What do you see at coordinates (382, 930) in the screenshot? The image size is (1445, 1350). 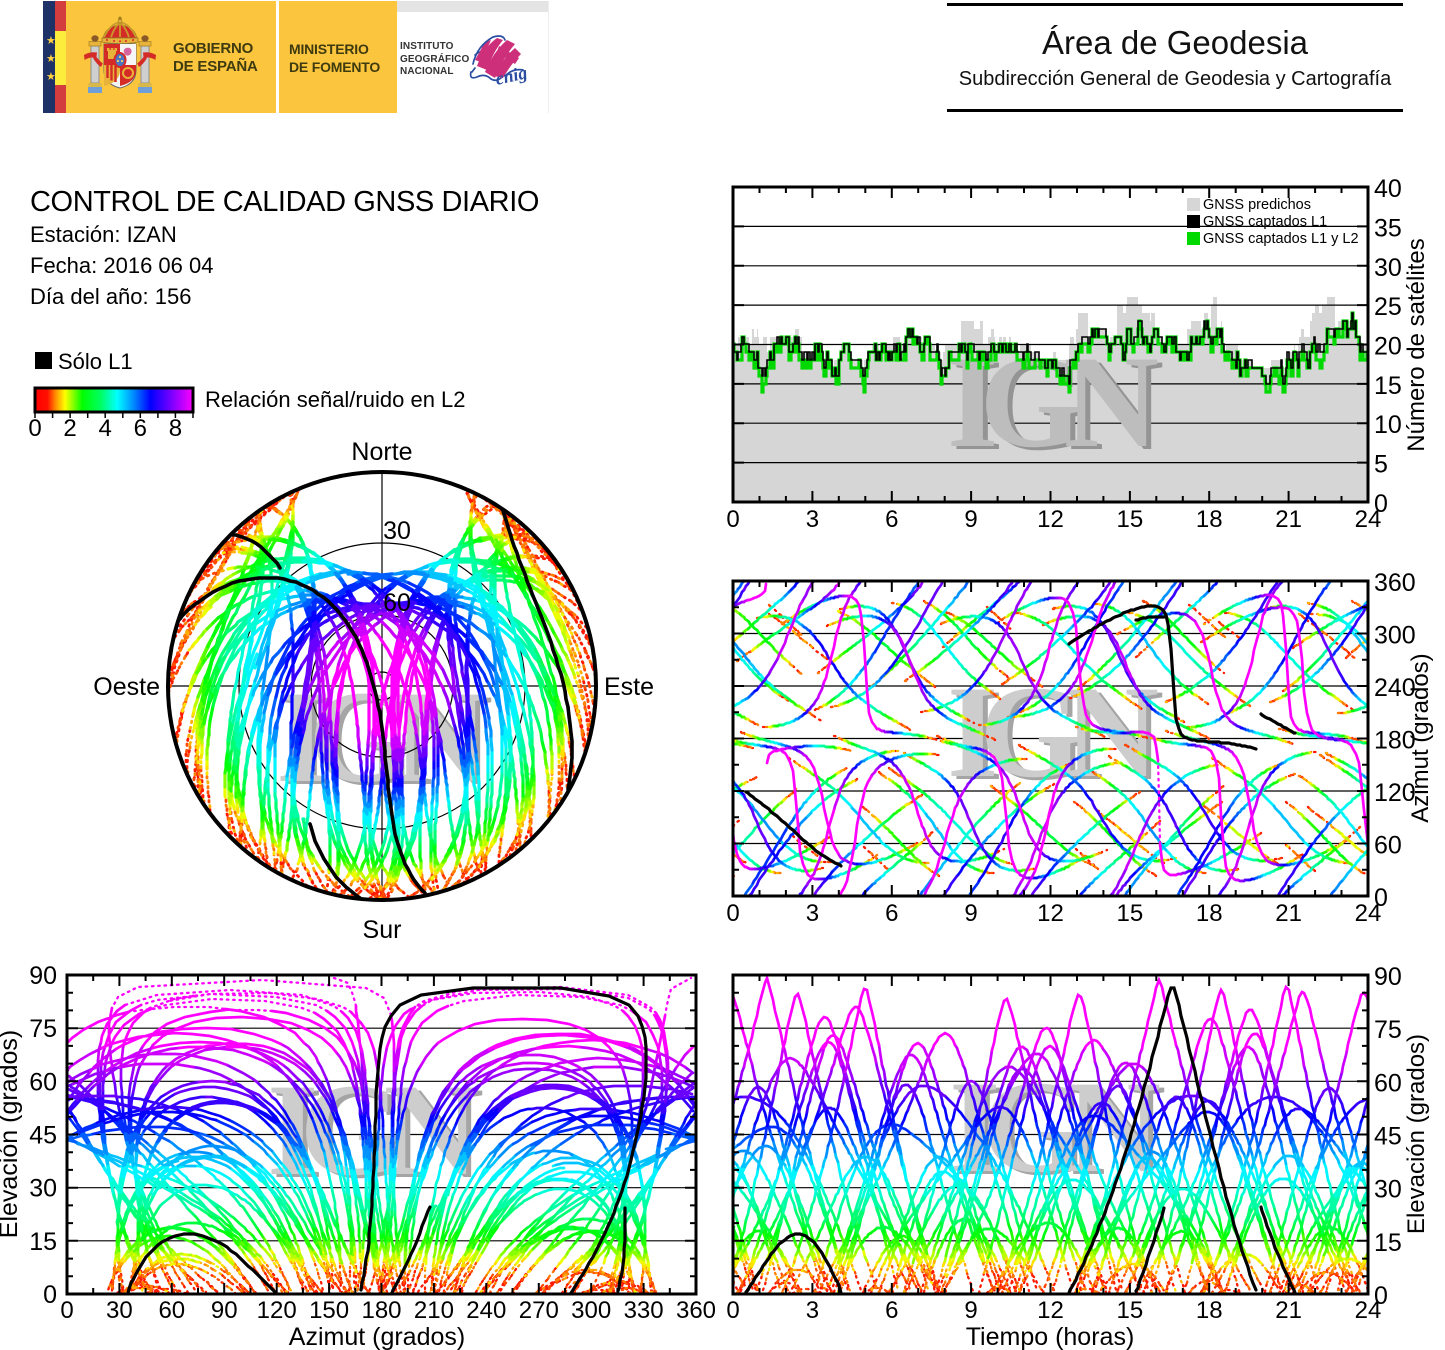 I see `svg-text: Sur` at bounding box center [382, 930].